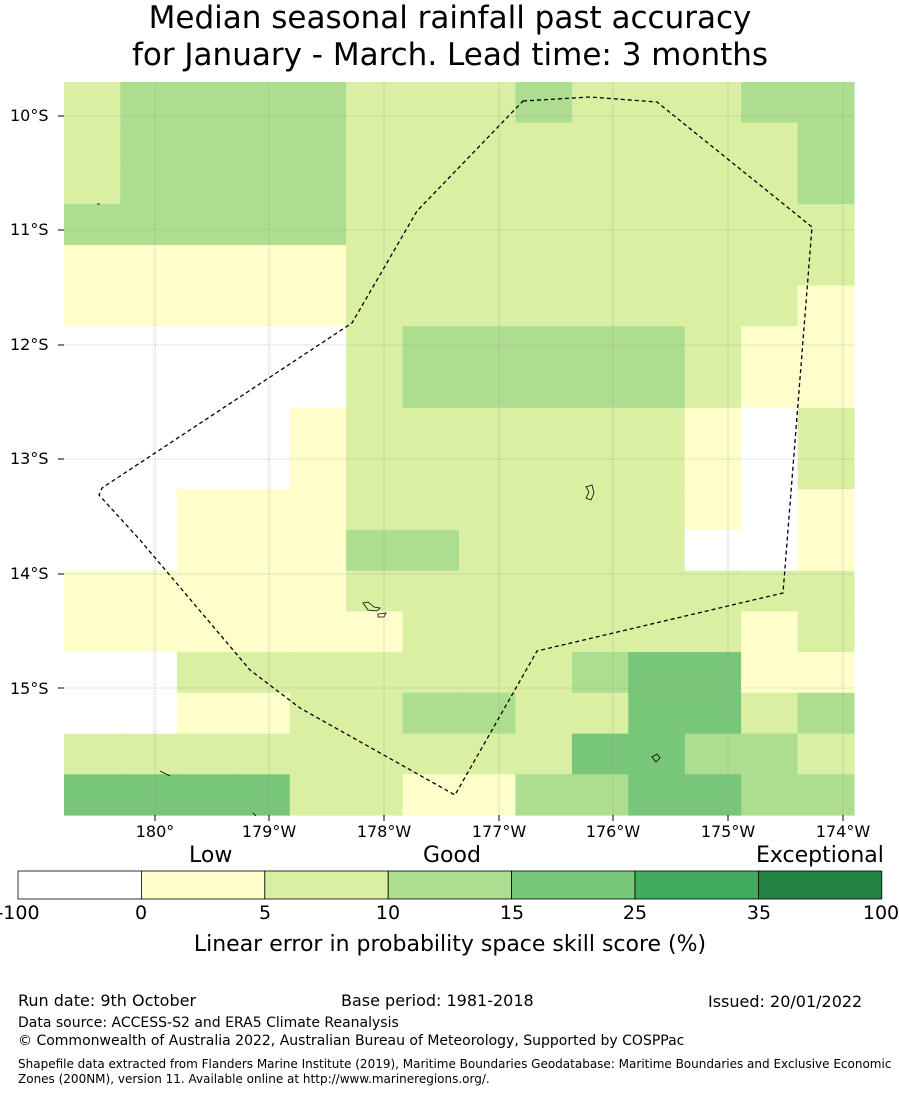  What do you see at coordinates (785, 1001) in the screenshot?
I see `issued-date: Issued: 20/01/2022` at bounding box center [785, 1001].